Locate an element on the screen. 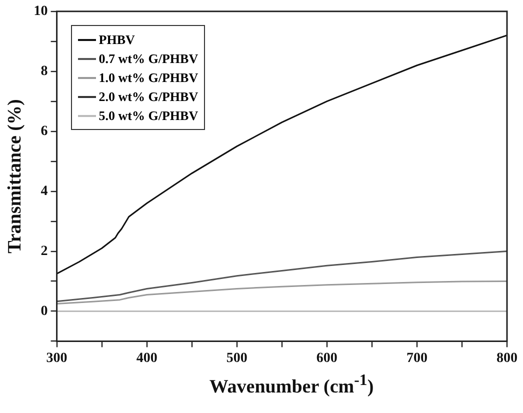  x-tick-label: 300 is located at coordinates (57, 358).